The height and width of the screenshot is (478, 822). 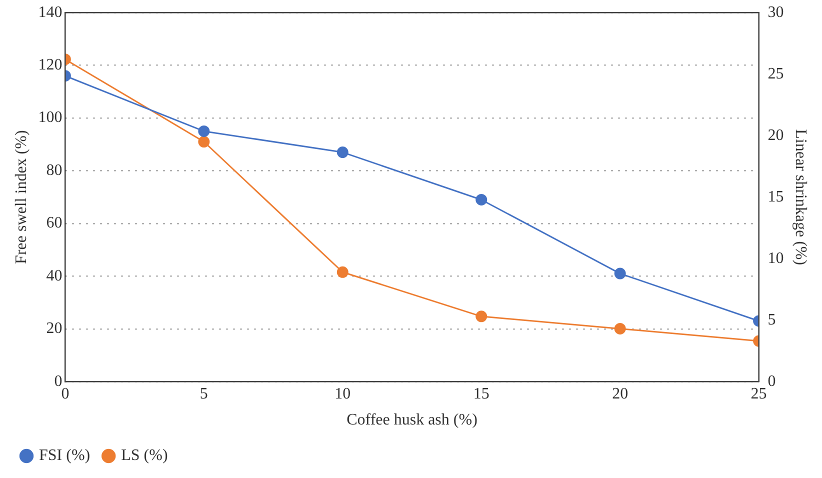 What do you see at coordinates (758, 393) in the screenshot?
I see `x-tick-label: 25` at bounding box center [758, 393].